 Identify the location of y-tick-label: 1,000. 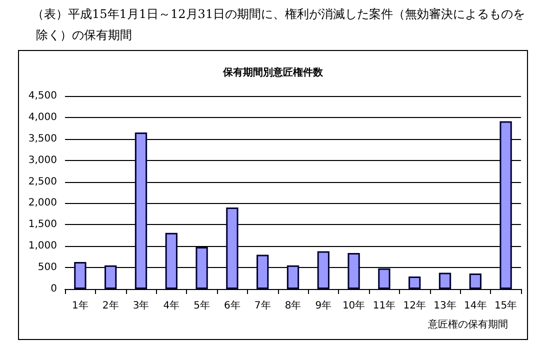
(42, 246).